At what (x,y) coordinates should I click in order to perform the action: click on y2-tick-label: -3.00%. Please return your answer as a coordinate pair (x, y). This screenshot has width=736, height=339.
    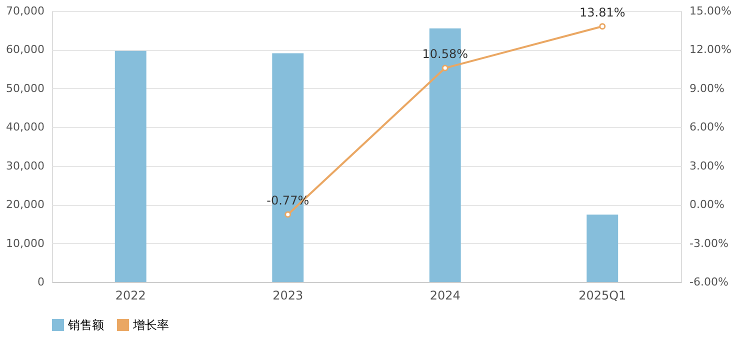
    Looking at the image, I should click on (709, 243).